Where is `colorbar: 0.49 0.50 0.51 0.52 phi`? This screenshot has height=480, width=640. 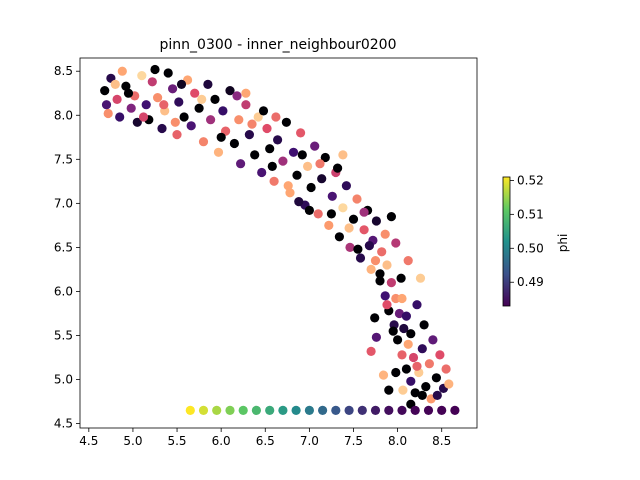 colorbar: 0.49 0.50 0.51 0.52 phi is located at coordinates (536, 240).